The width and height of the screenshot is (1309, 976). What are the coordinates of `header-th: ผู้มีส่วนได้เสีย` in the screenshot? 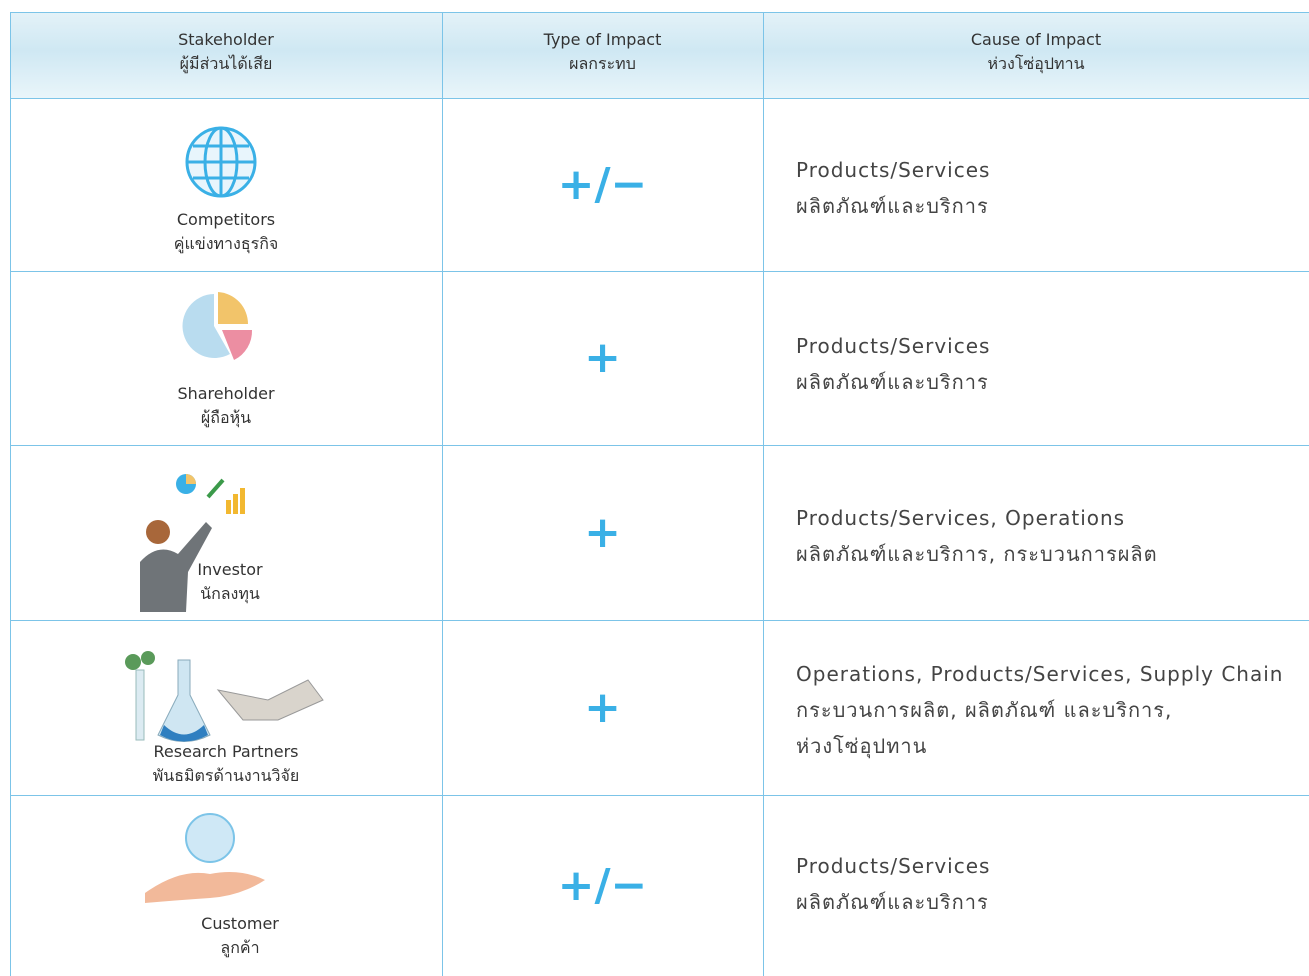 It's located at (226, 63).